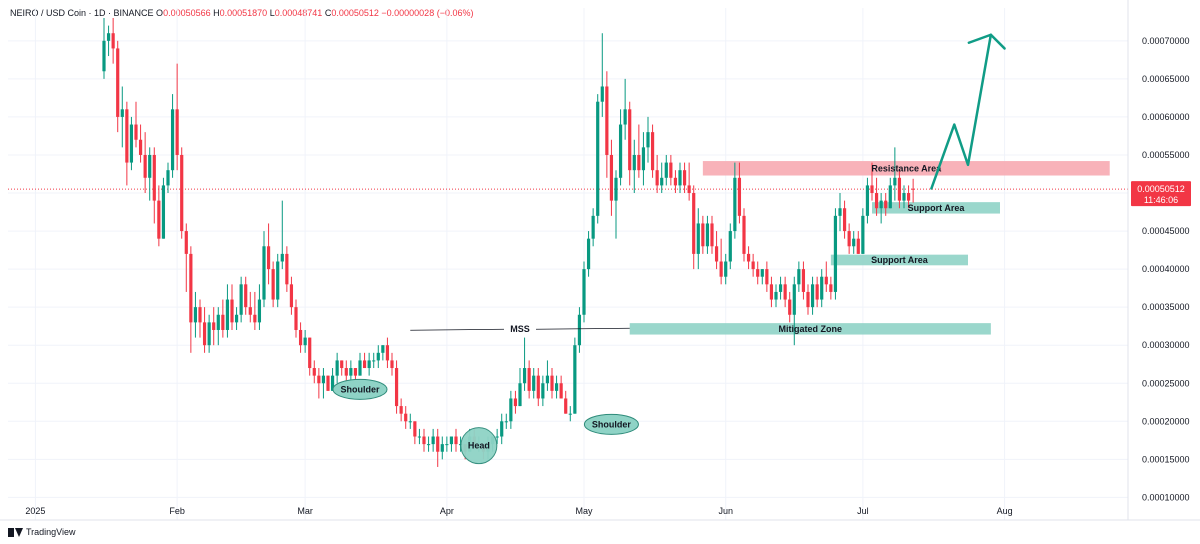 The width and height of the screenshot is (1200, 544). Describe the element at coordinates (1166, 269) in the screenshot. I see `y-tick-label: 0.00040000` at that location.